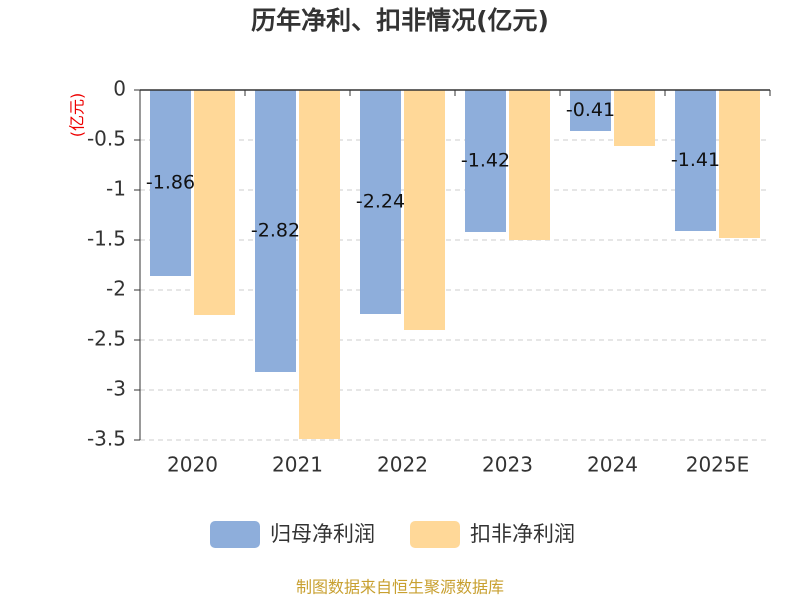  What do you see at coordinates (106, 439) in the screenshot?
I see `y-tick-label: -3.5` at bounding box center [106, 439].